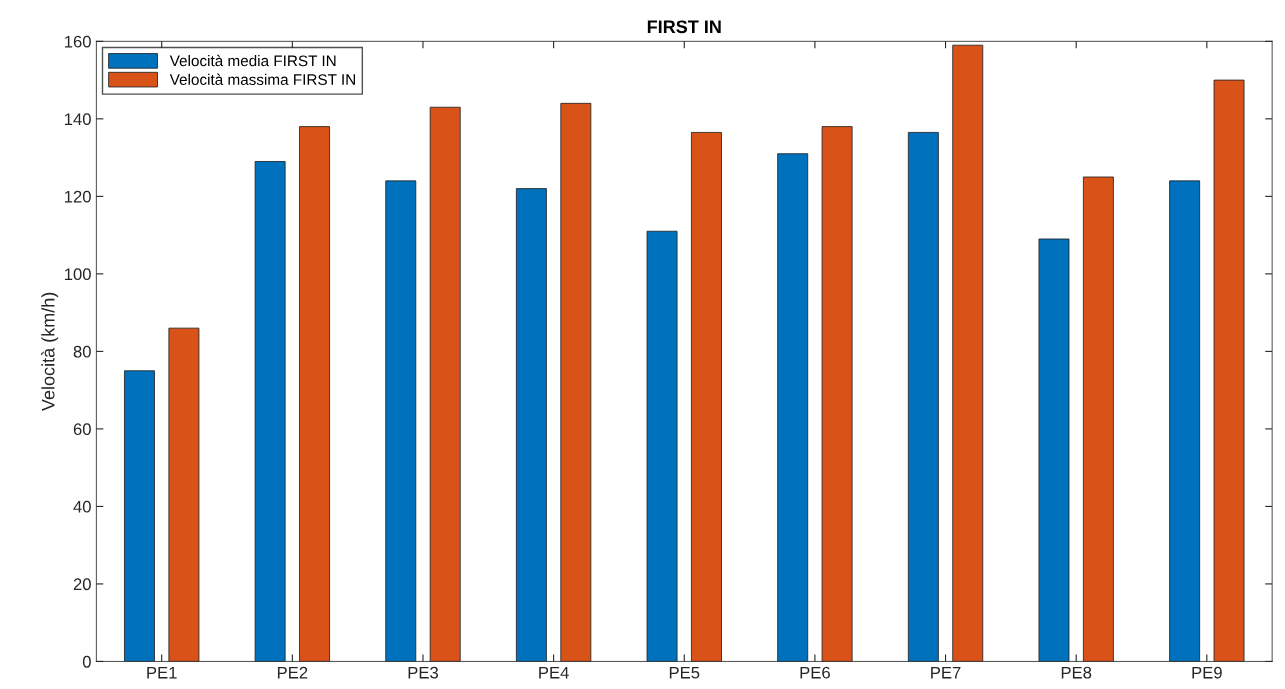  I want to click on legend-label: Velocità massima FIRST IN, so click(262, 79).